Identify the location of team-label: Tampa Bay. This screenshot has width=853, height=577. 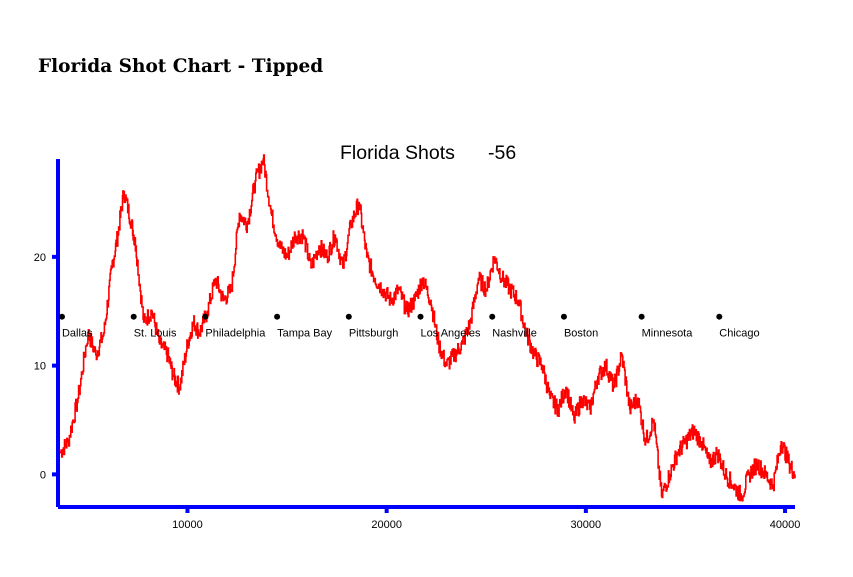
(305, 334).